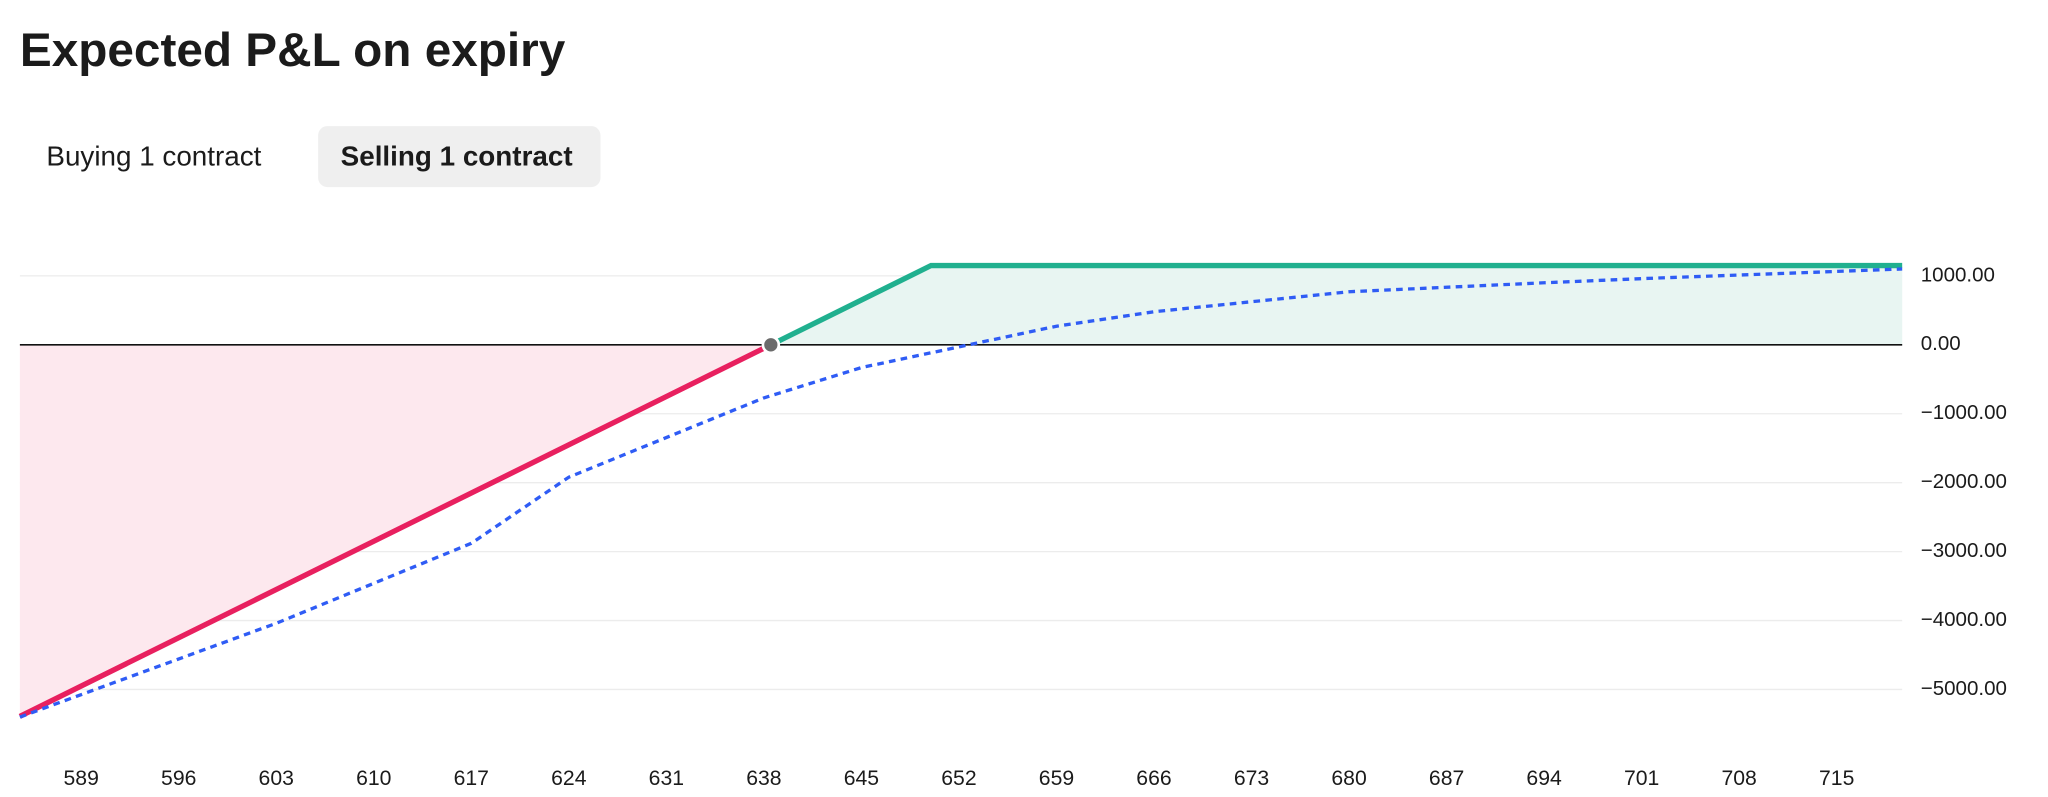 The image size is (2048, 797). Describe the element at coordinates (1153, 778) in the screenshot. I see `x-tick-label: 666` at that location.